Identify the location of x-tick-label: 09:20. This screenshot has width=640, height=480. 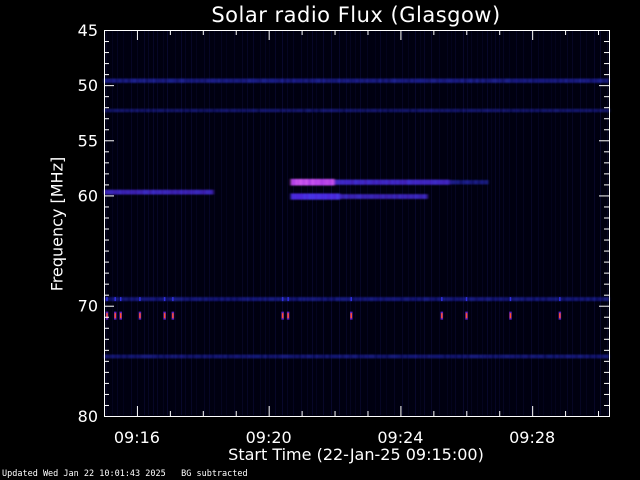
(269, 437).